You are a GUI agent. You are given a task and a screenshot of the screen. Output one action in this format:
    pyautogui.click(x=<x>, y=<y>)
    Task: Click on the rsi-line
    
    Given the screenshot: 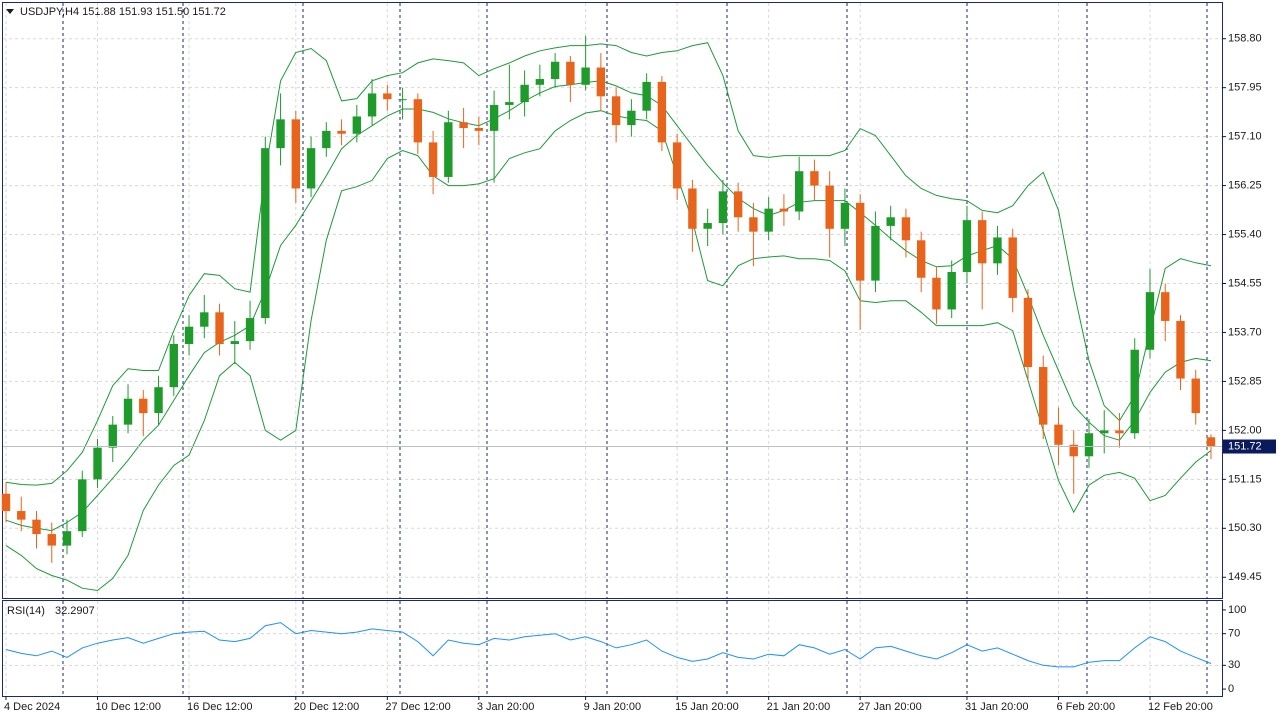 What is the action you would take?
    pyautogui.click(x=608, y=645)
    